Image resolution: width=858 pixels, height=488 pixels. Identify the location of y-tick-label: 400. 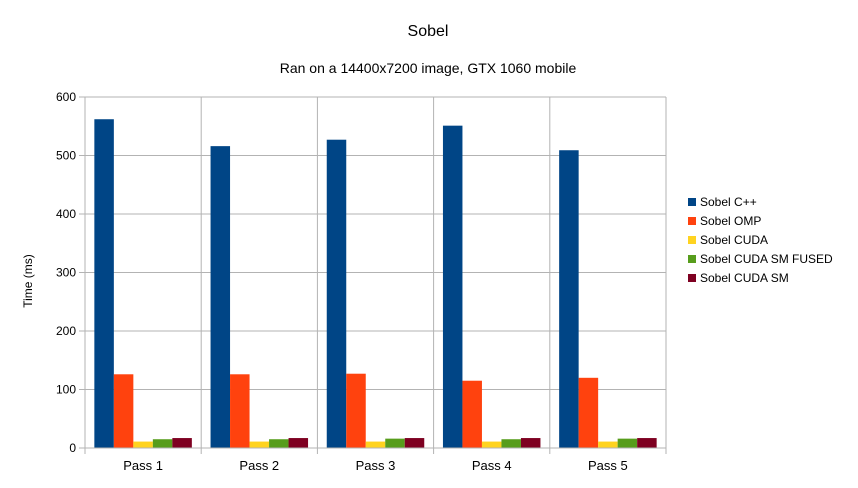
(66, 214).